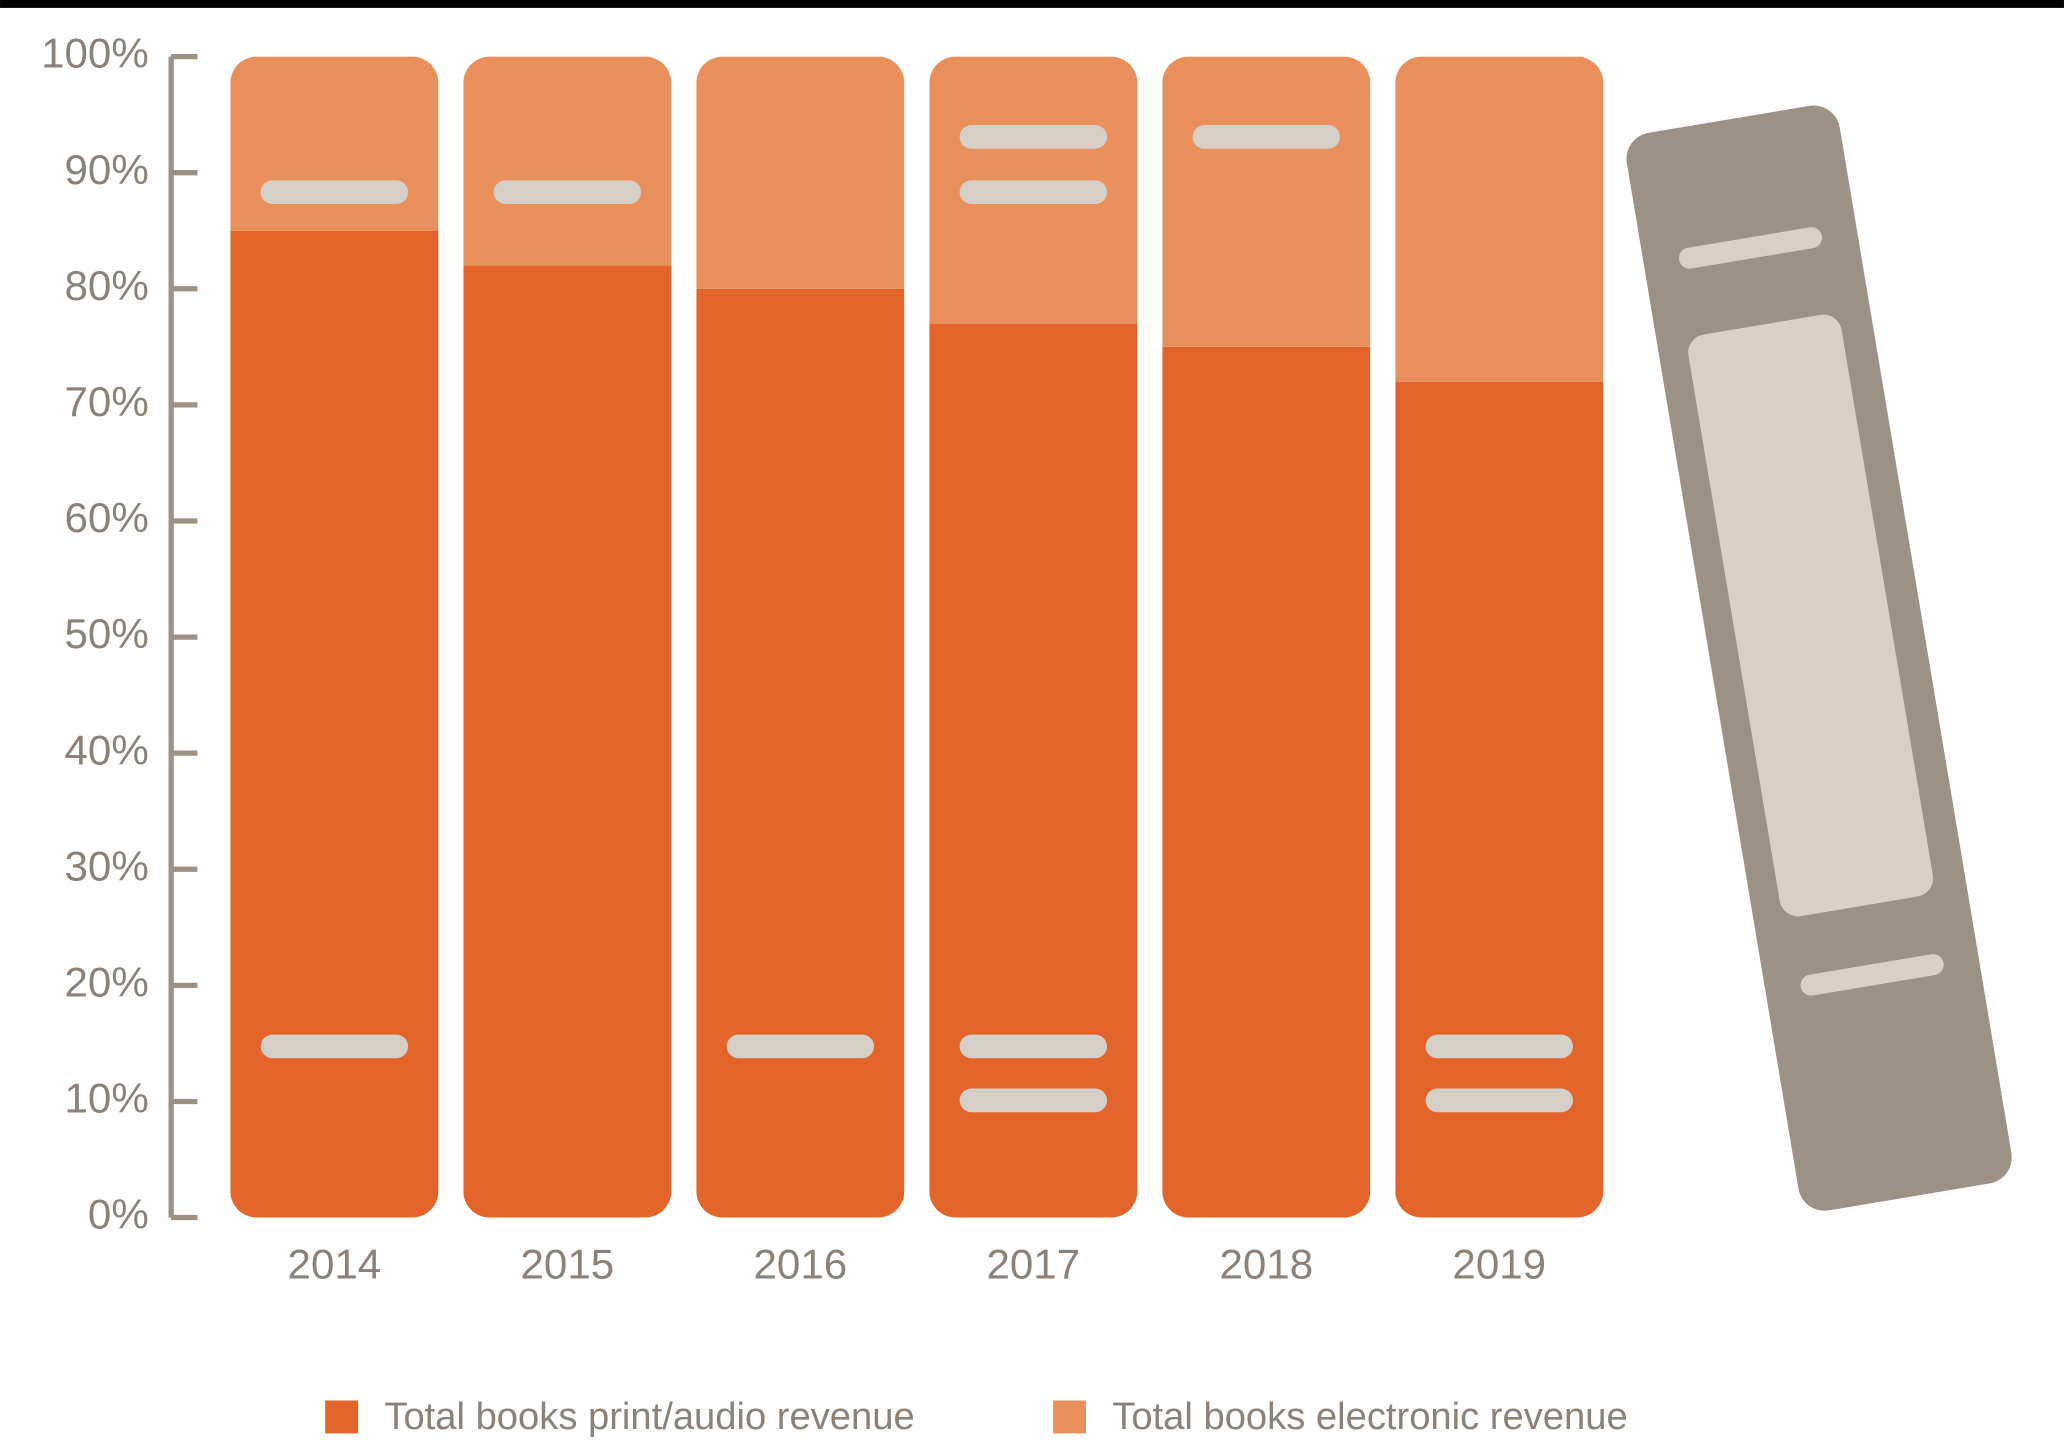  What do you see at coordinates (107, 865) in the screenshot?
I see `y-tick-label: 30%` at bounding box center [107, 865].